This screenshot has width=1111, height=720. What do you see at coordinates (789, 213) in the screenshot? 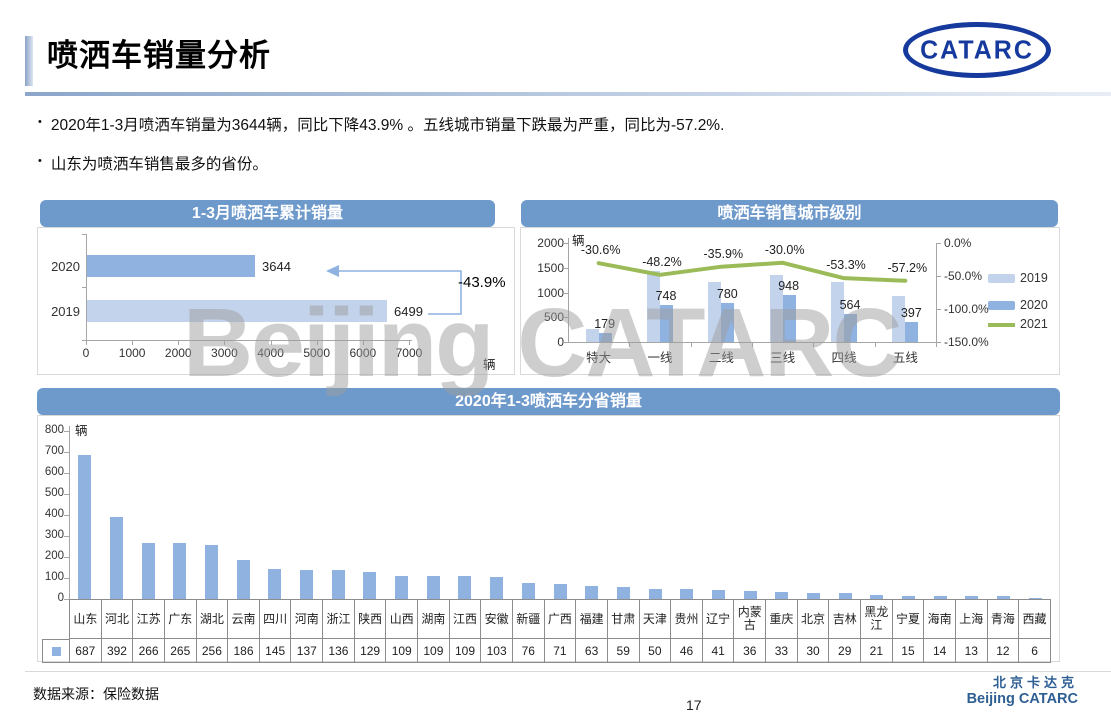
I see `chart2-title: 喷洒车销售城市级别` at bounding box center [789, 213].